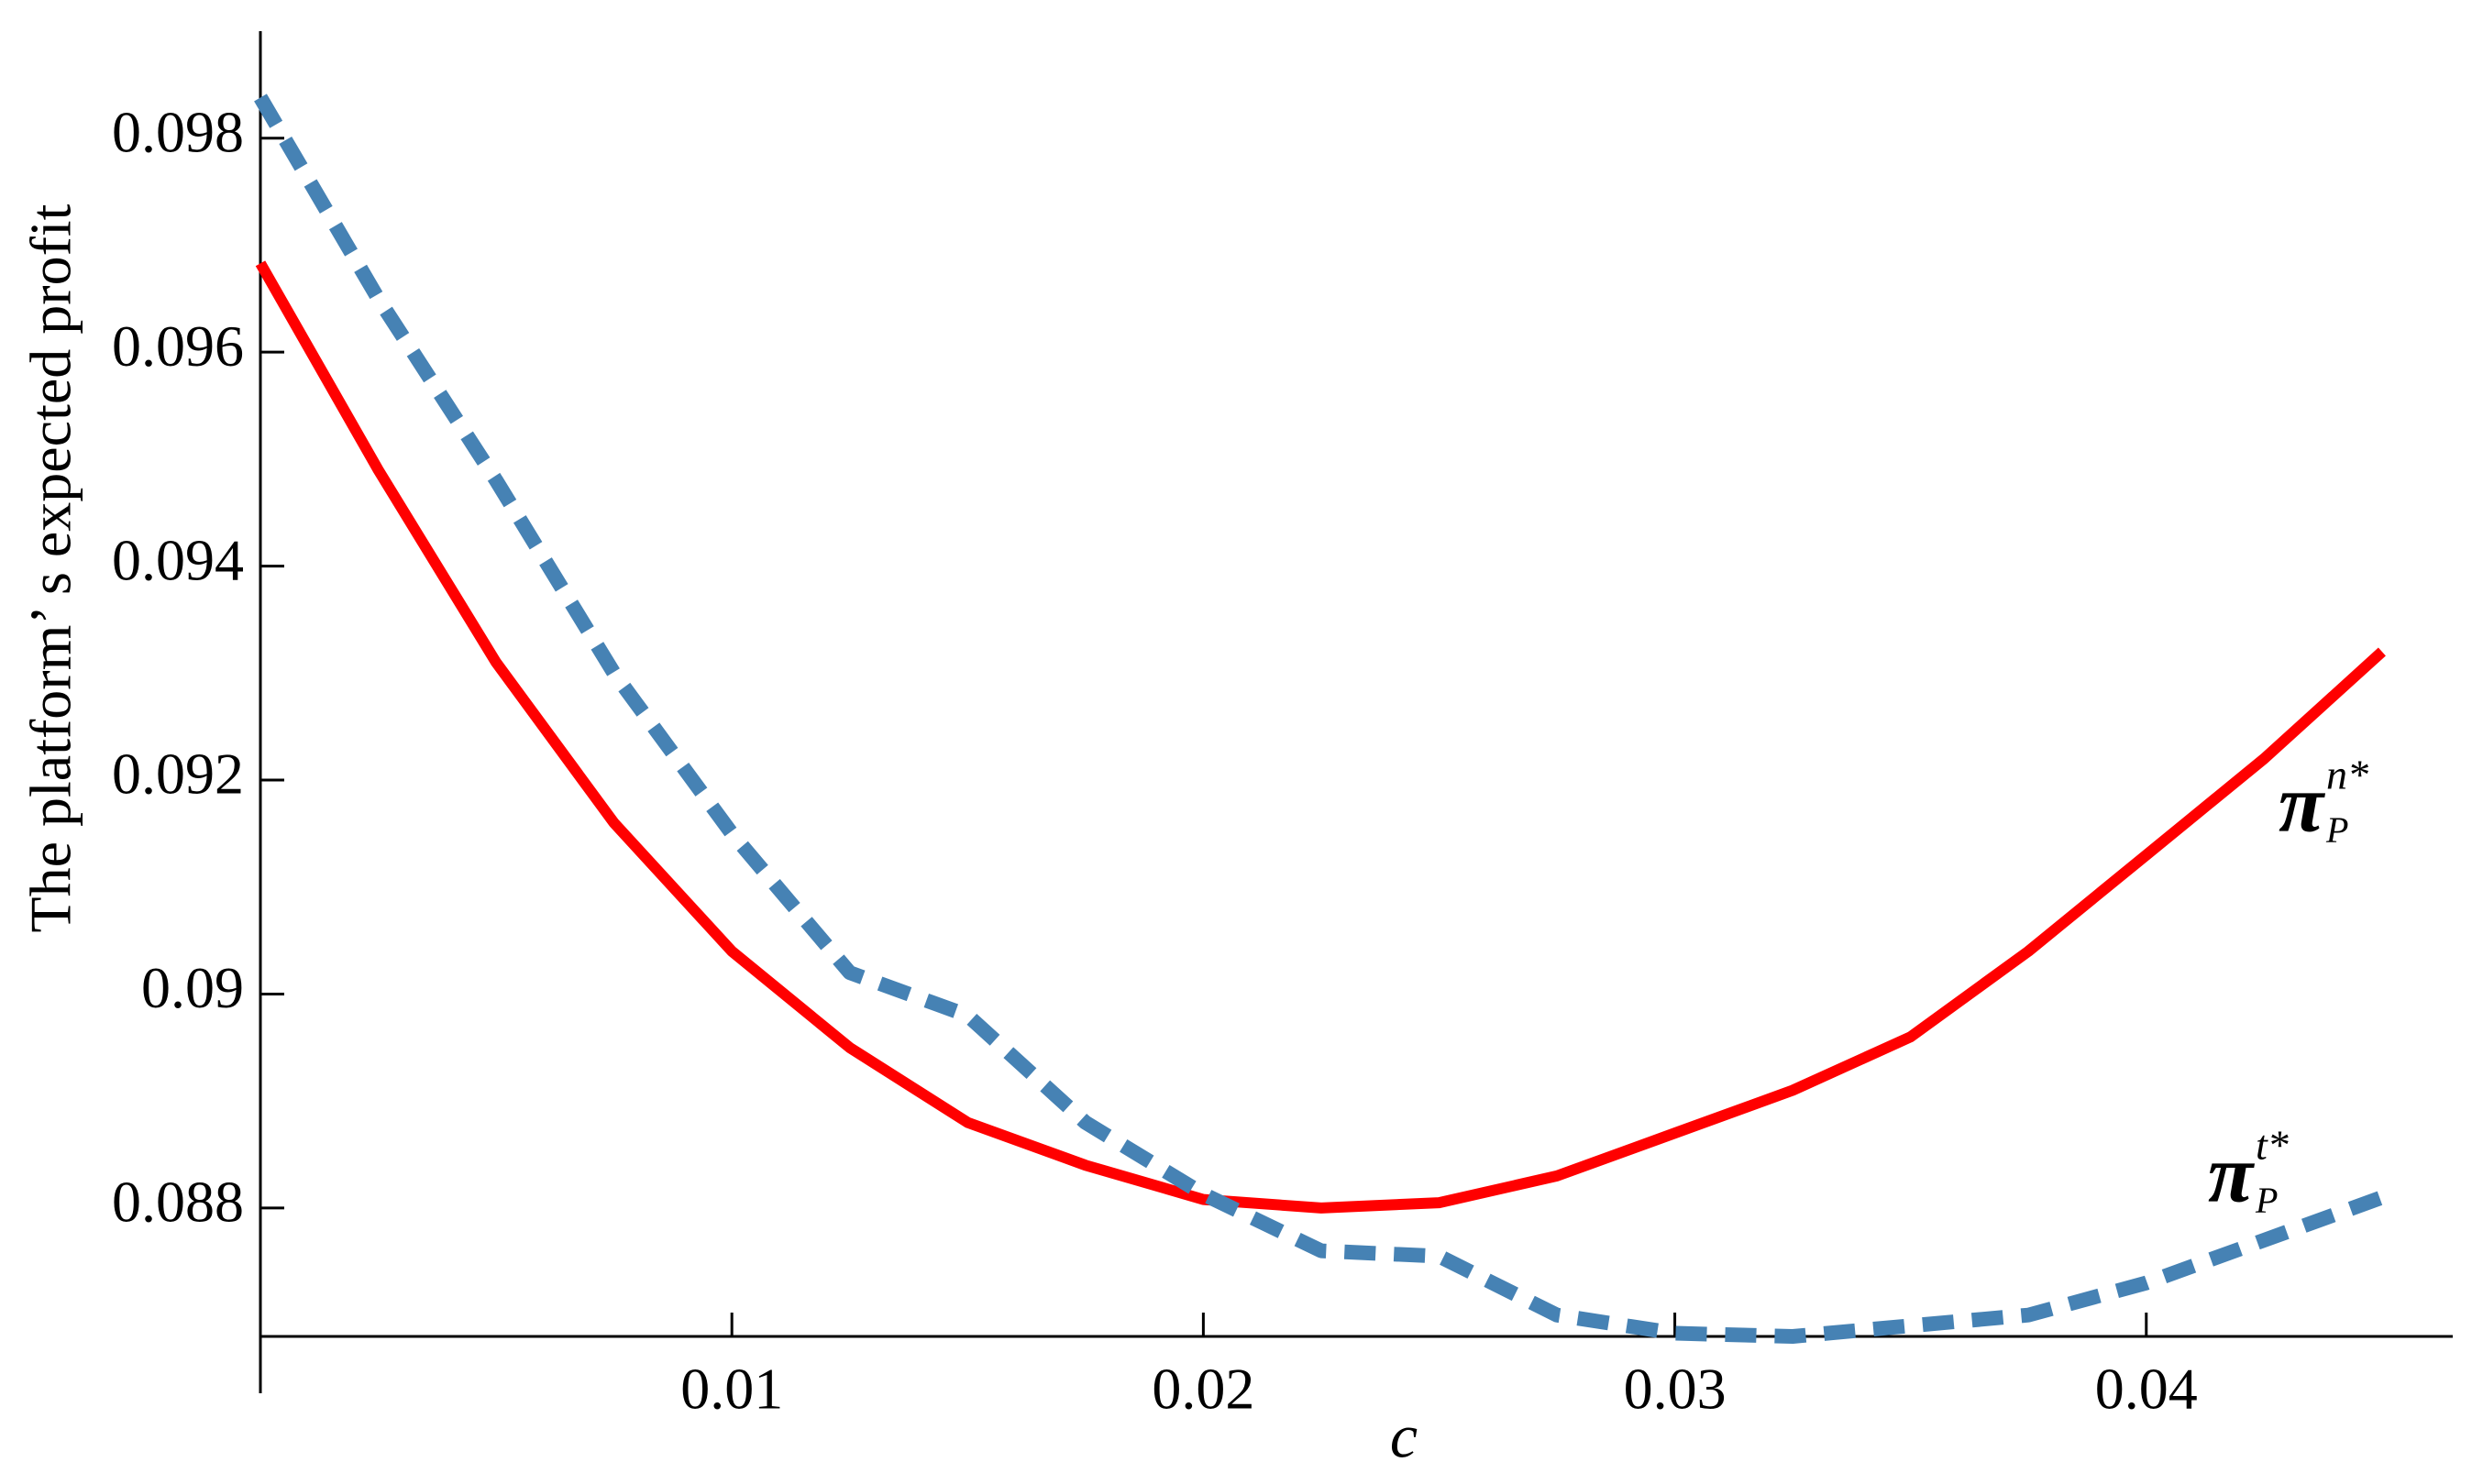  Describe the element at coordinates (178, 1202) in the screenshot. I see `y-tick-label: 0.088` at that location.